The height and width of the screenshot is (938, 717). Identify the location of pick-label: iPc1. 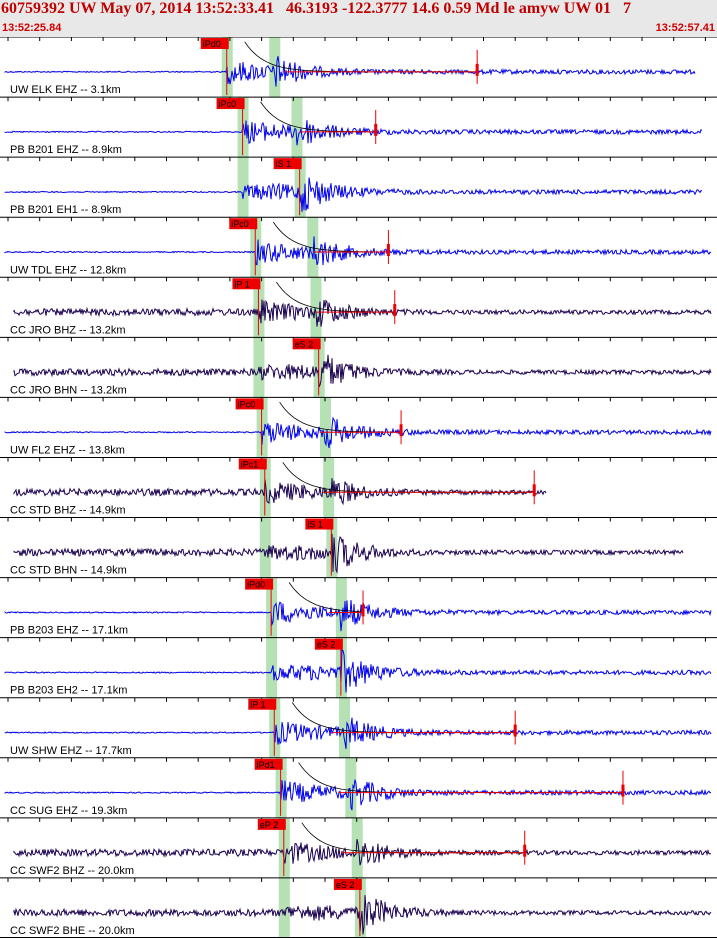
(250, 464).